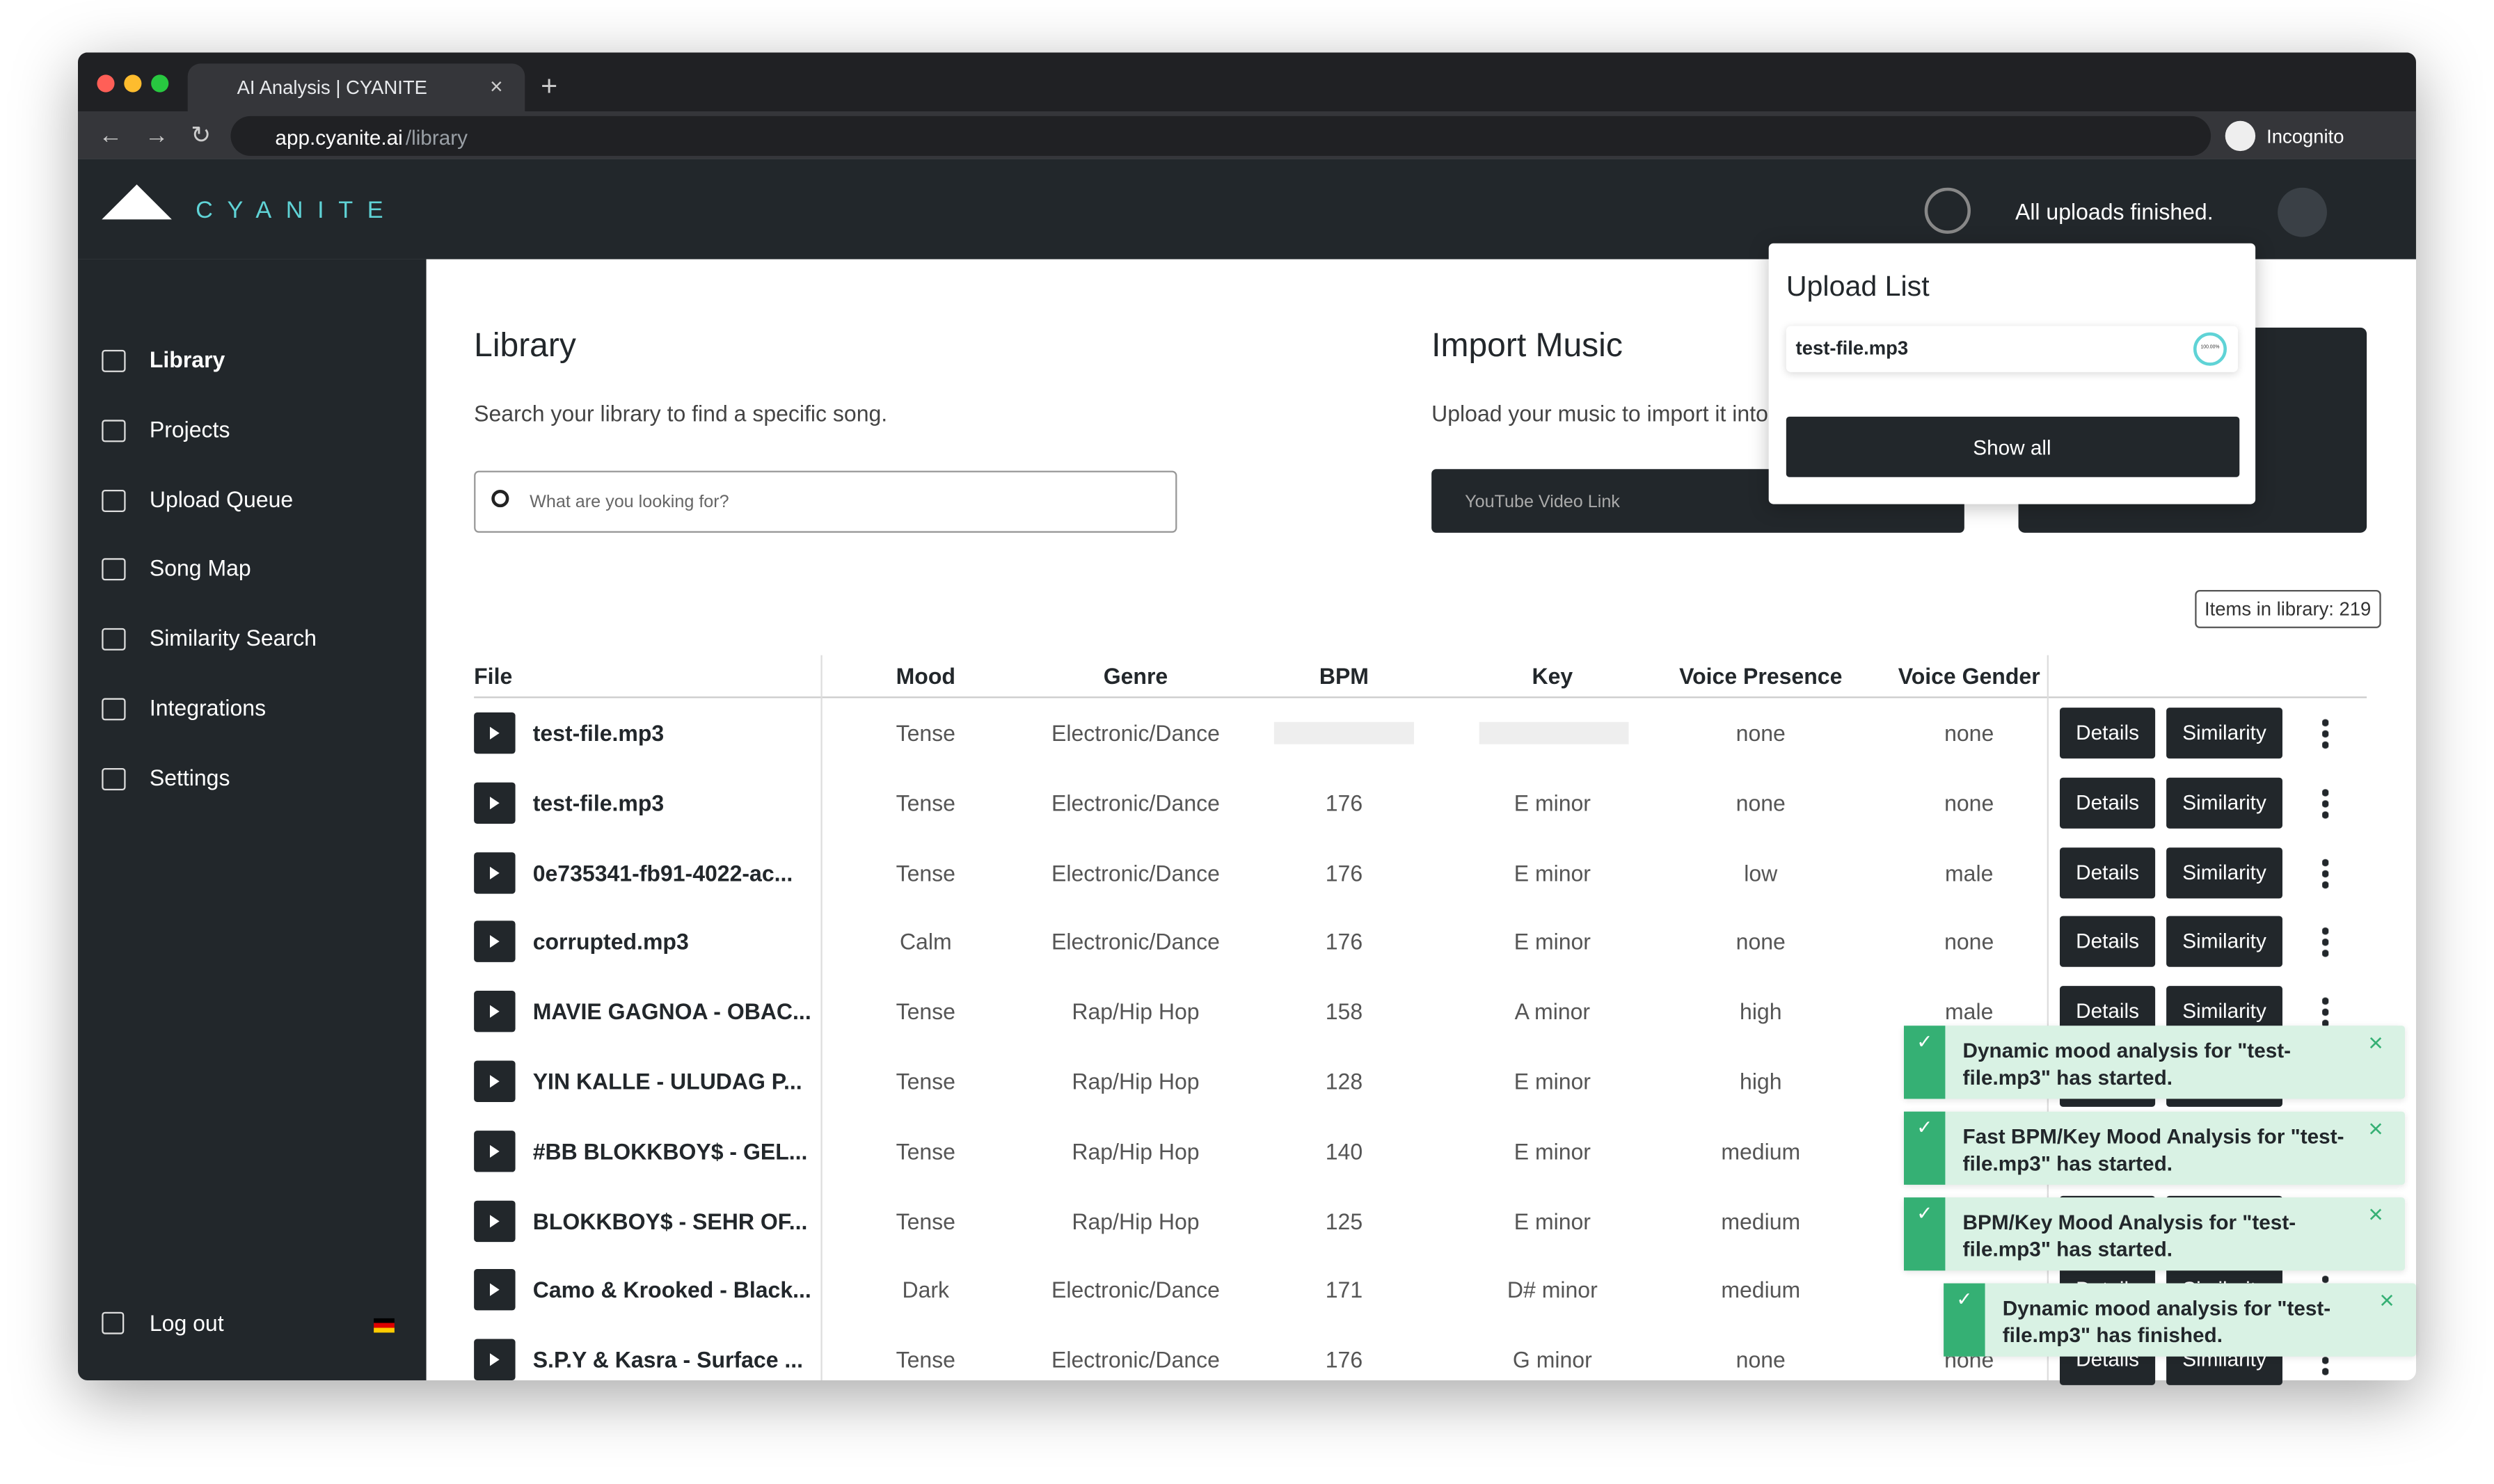 Image resolution: width=2494 pixels, height=1484 pixels. I want to click on logout: Log out, so click(186, 1323).